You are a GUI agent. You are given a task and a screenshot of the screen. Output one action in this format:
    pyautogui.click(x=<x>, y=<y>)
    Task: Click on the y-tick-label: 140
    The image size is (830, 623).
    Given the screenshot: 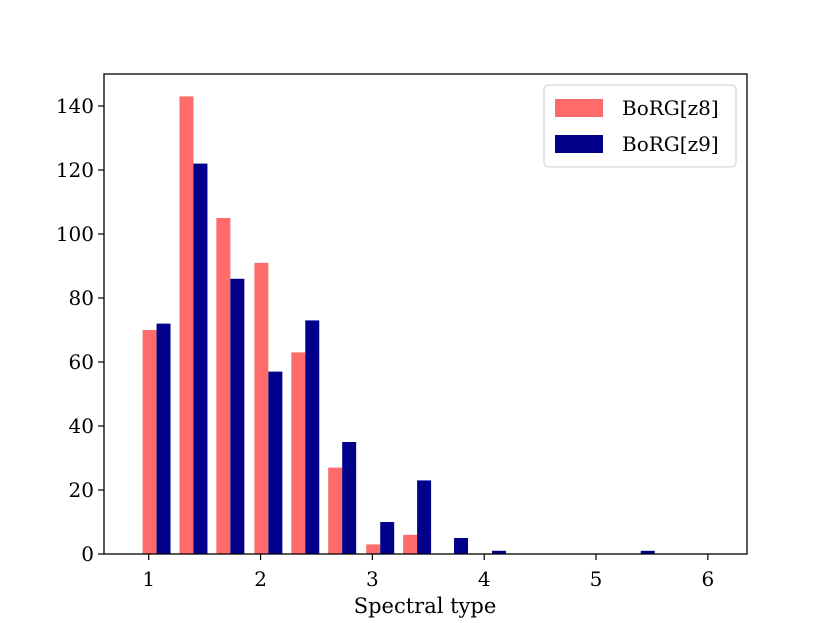 What is the action you would take?
    pyautogui.click(x=75, y=106)
    